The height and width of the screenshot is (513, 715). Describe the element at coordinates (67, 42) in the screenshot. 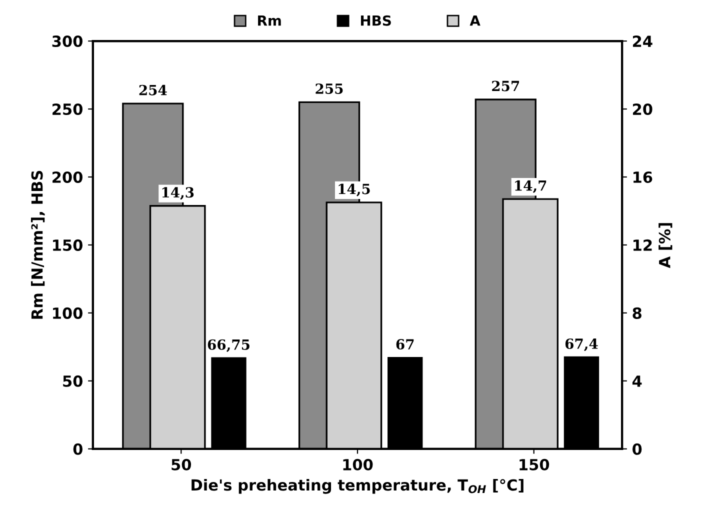

I see `y-tick-label: 300` at that location.